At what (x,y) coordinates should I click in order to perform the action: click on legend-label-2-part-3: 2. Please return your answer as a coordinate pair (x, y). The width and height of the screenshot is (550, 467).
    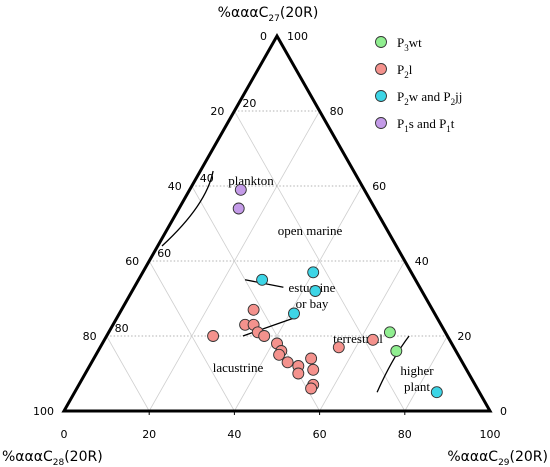
    Looking at the image, I should click on (453, 102).